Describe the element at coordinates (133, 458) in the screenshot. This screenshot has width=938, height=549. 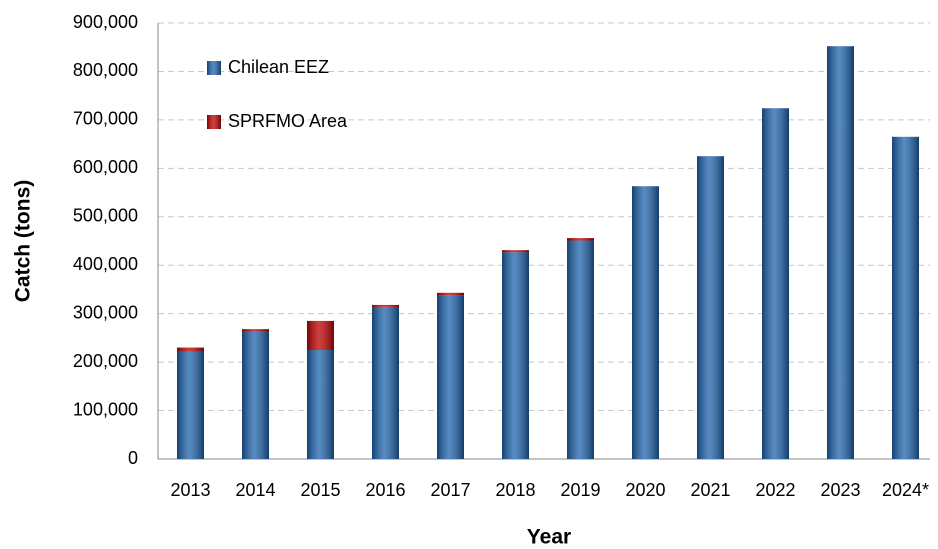
I see `y-tick-label: 0` at that location.